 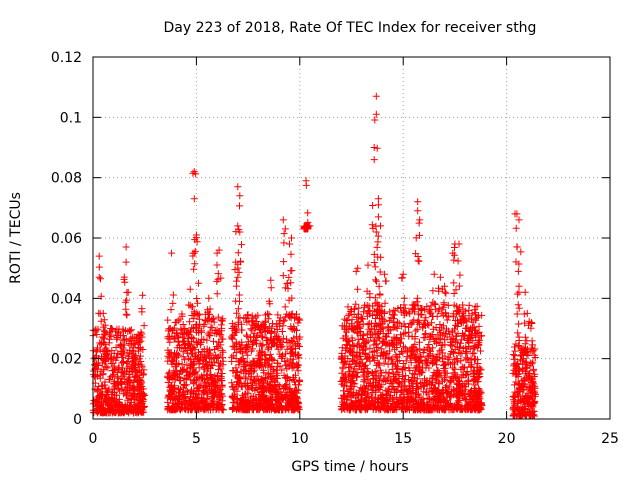 What do you see at coordinates (610, 439) in the screenshot?
I see `x-tick-label: 25` at bounding box center [610, 439].